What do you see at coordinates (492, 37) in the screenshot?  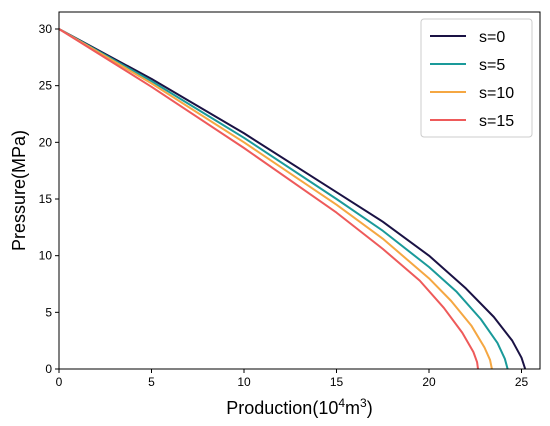 I see `legend-label-0: s=0` at bounding box center [492, 37].